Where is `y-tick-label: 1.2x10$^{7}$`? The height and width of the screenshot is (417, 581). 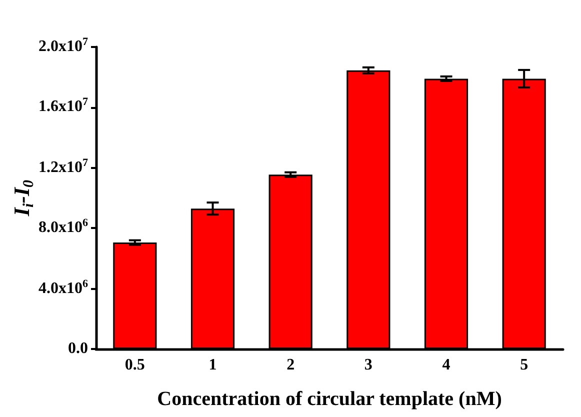 y-tick-label: 1.2x10$^{7}$ is located at coordinates (63, 166).